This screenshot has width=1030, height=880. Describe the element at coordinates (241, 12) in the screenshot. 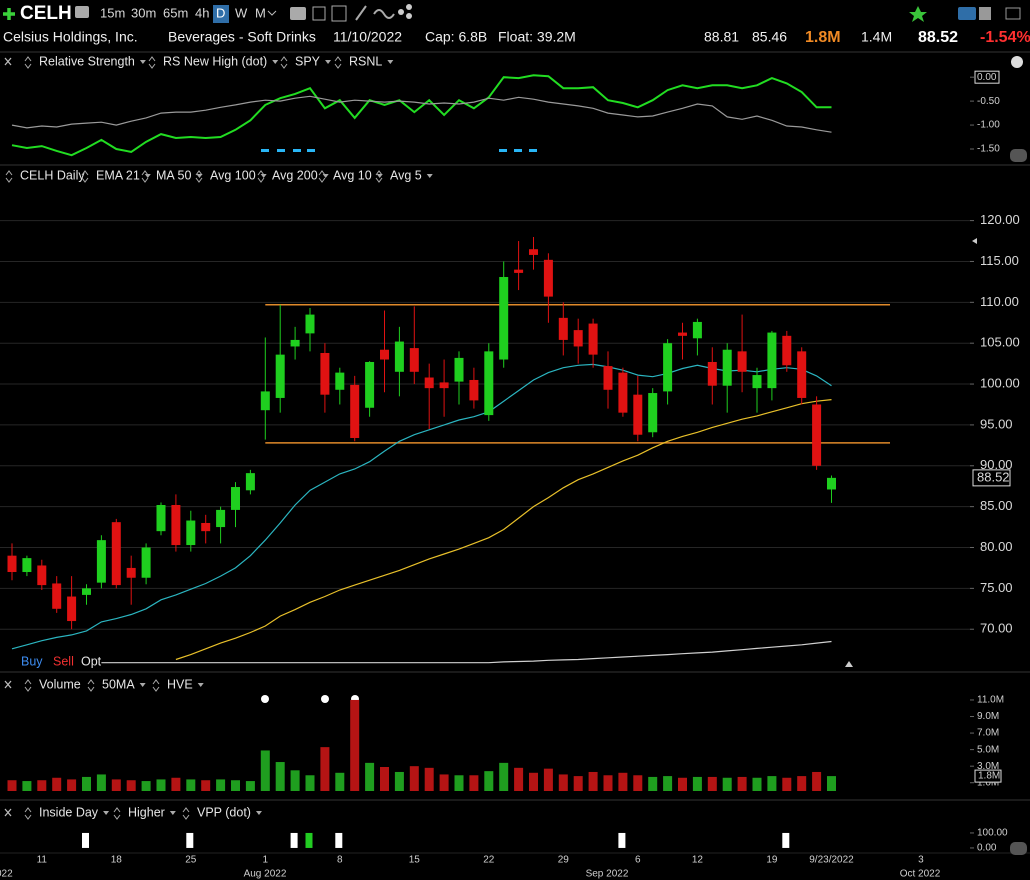

I see `timeframe: W` at that location.